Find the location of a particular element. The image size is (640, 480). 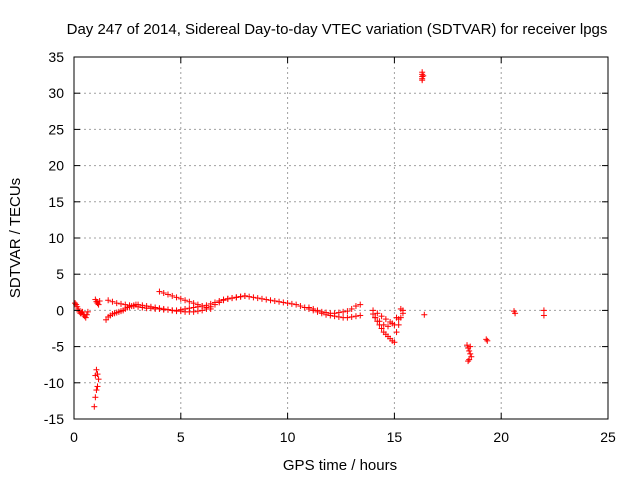

y-tick-label: 10 is located at coordinates (56, 238).